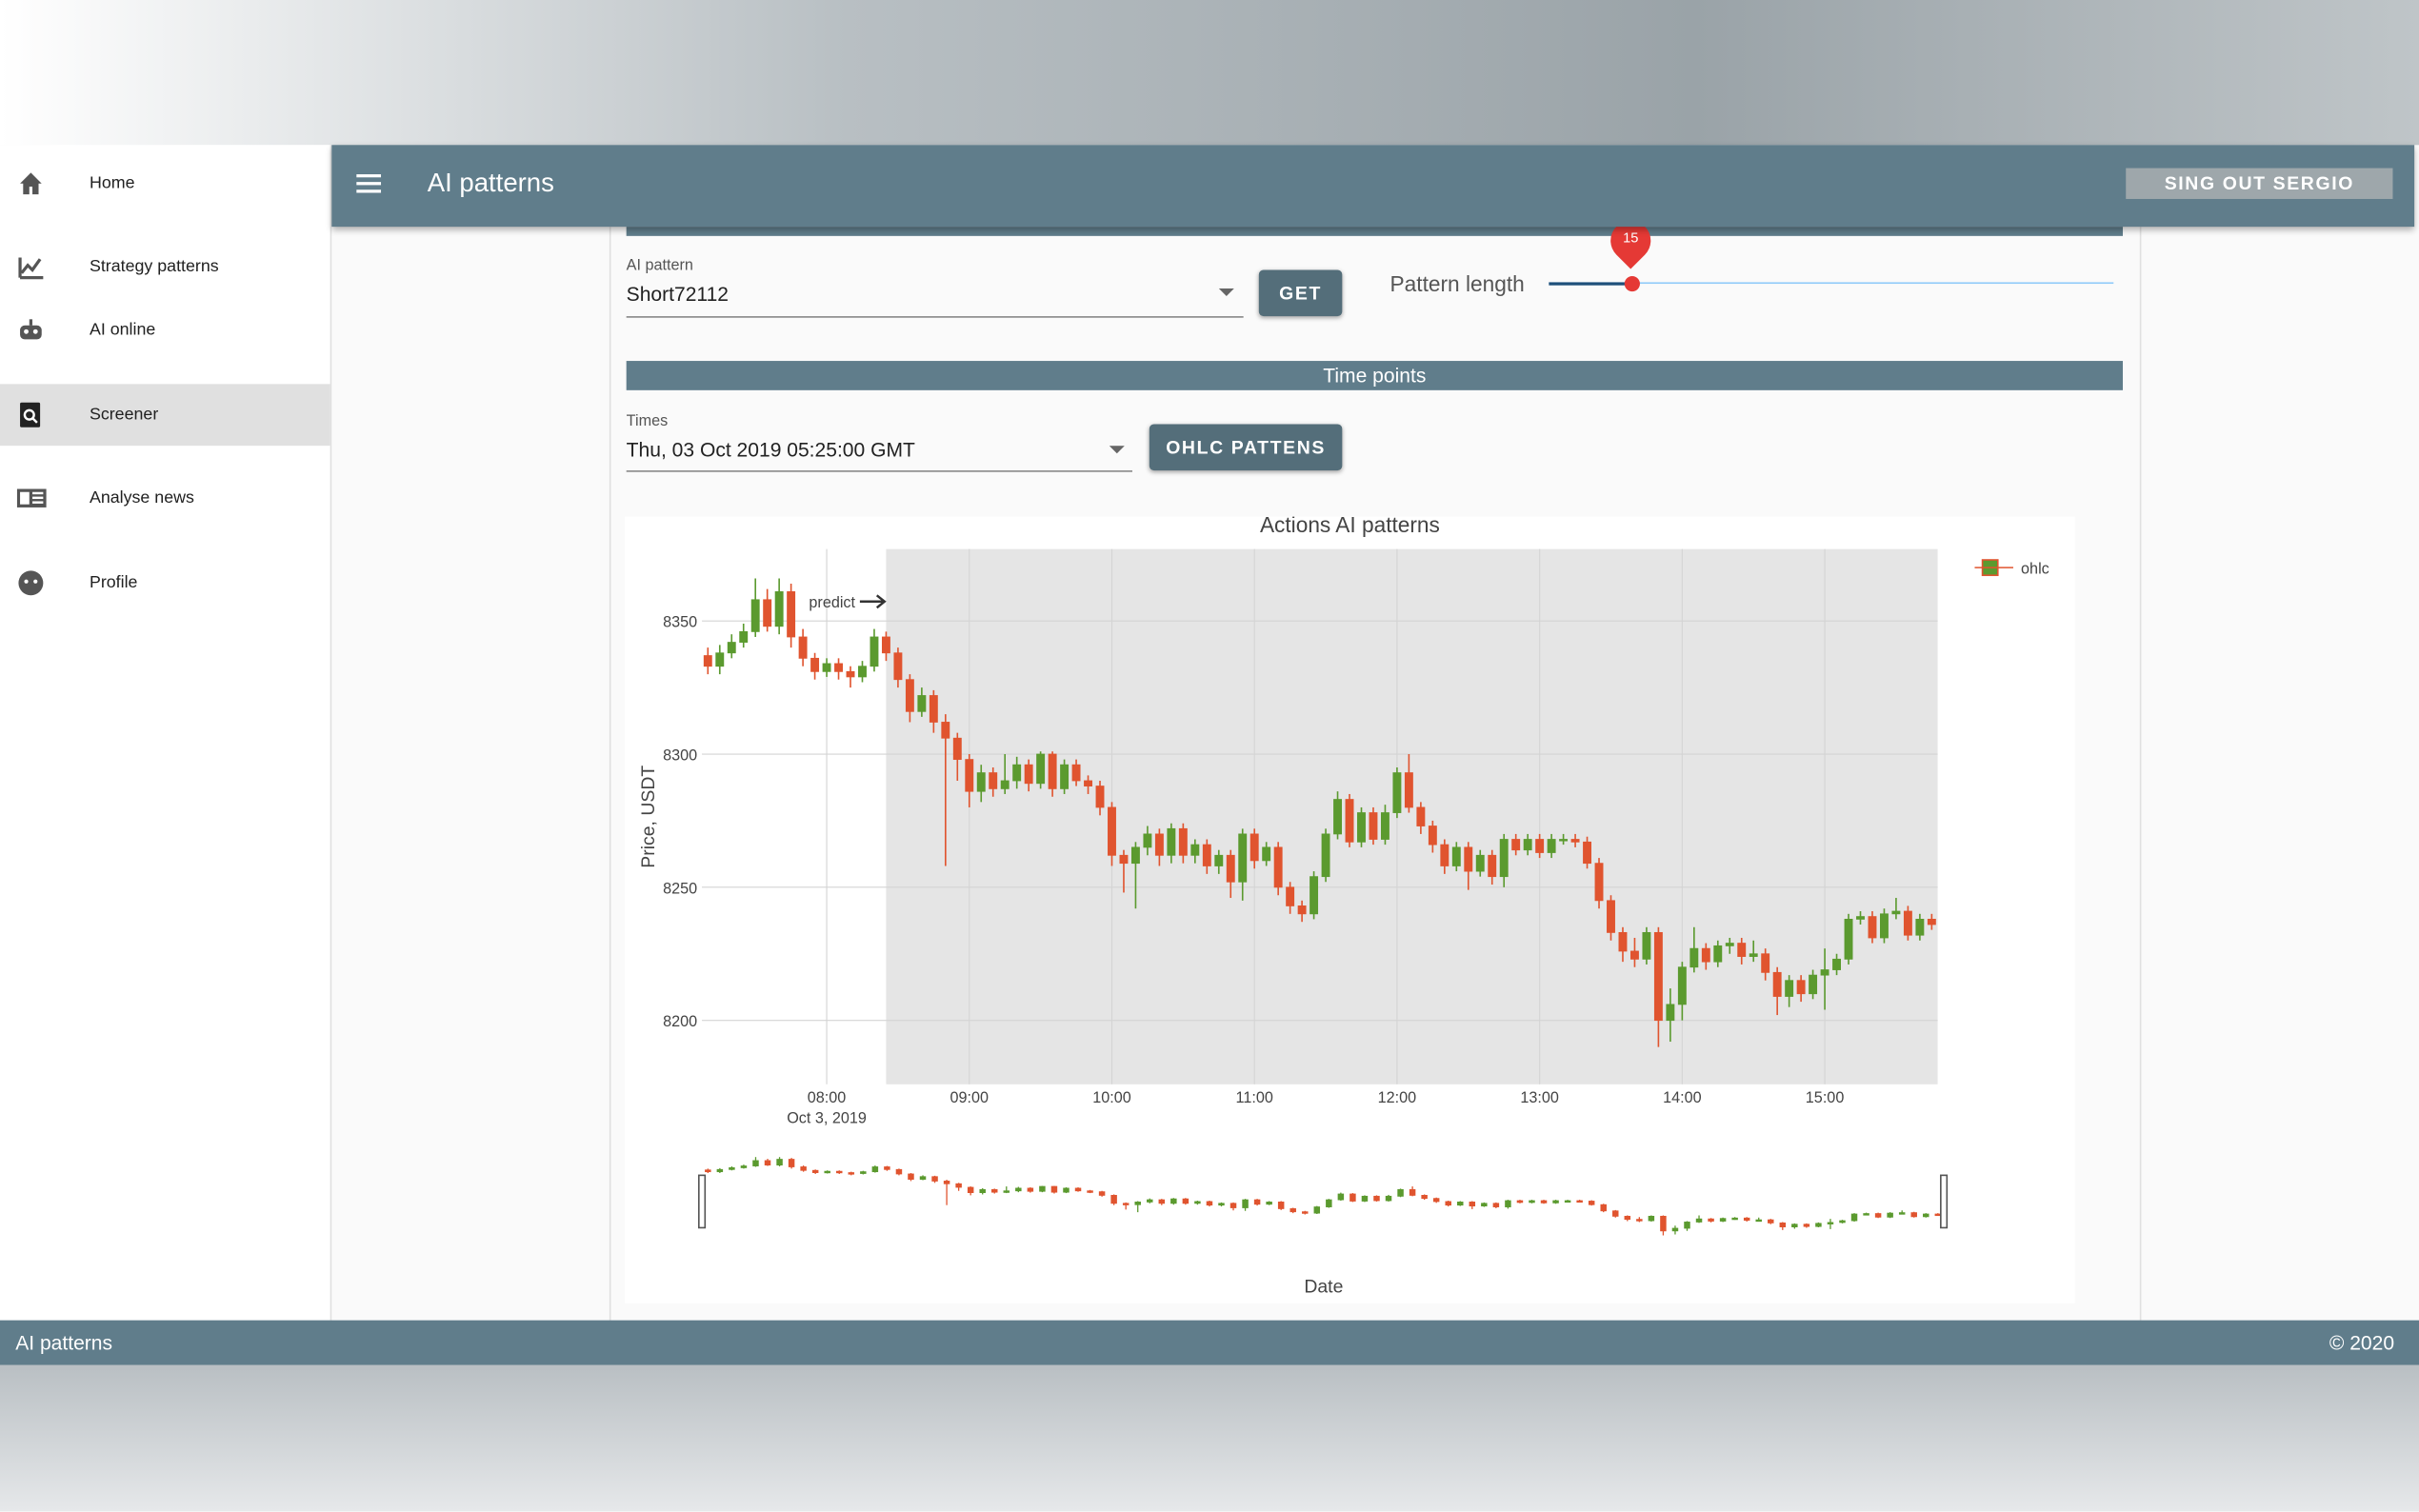 This screenshot has width=2419, height=1512. What do you see at coordinates (879, 471) in the screenshot?
I see `select-underline` at bounding box center [879, 471].